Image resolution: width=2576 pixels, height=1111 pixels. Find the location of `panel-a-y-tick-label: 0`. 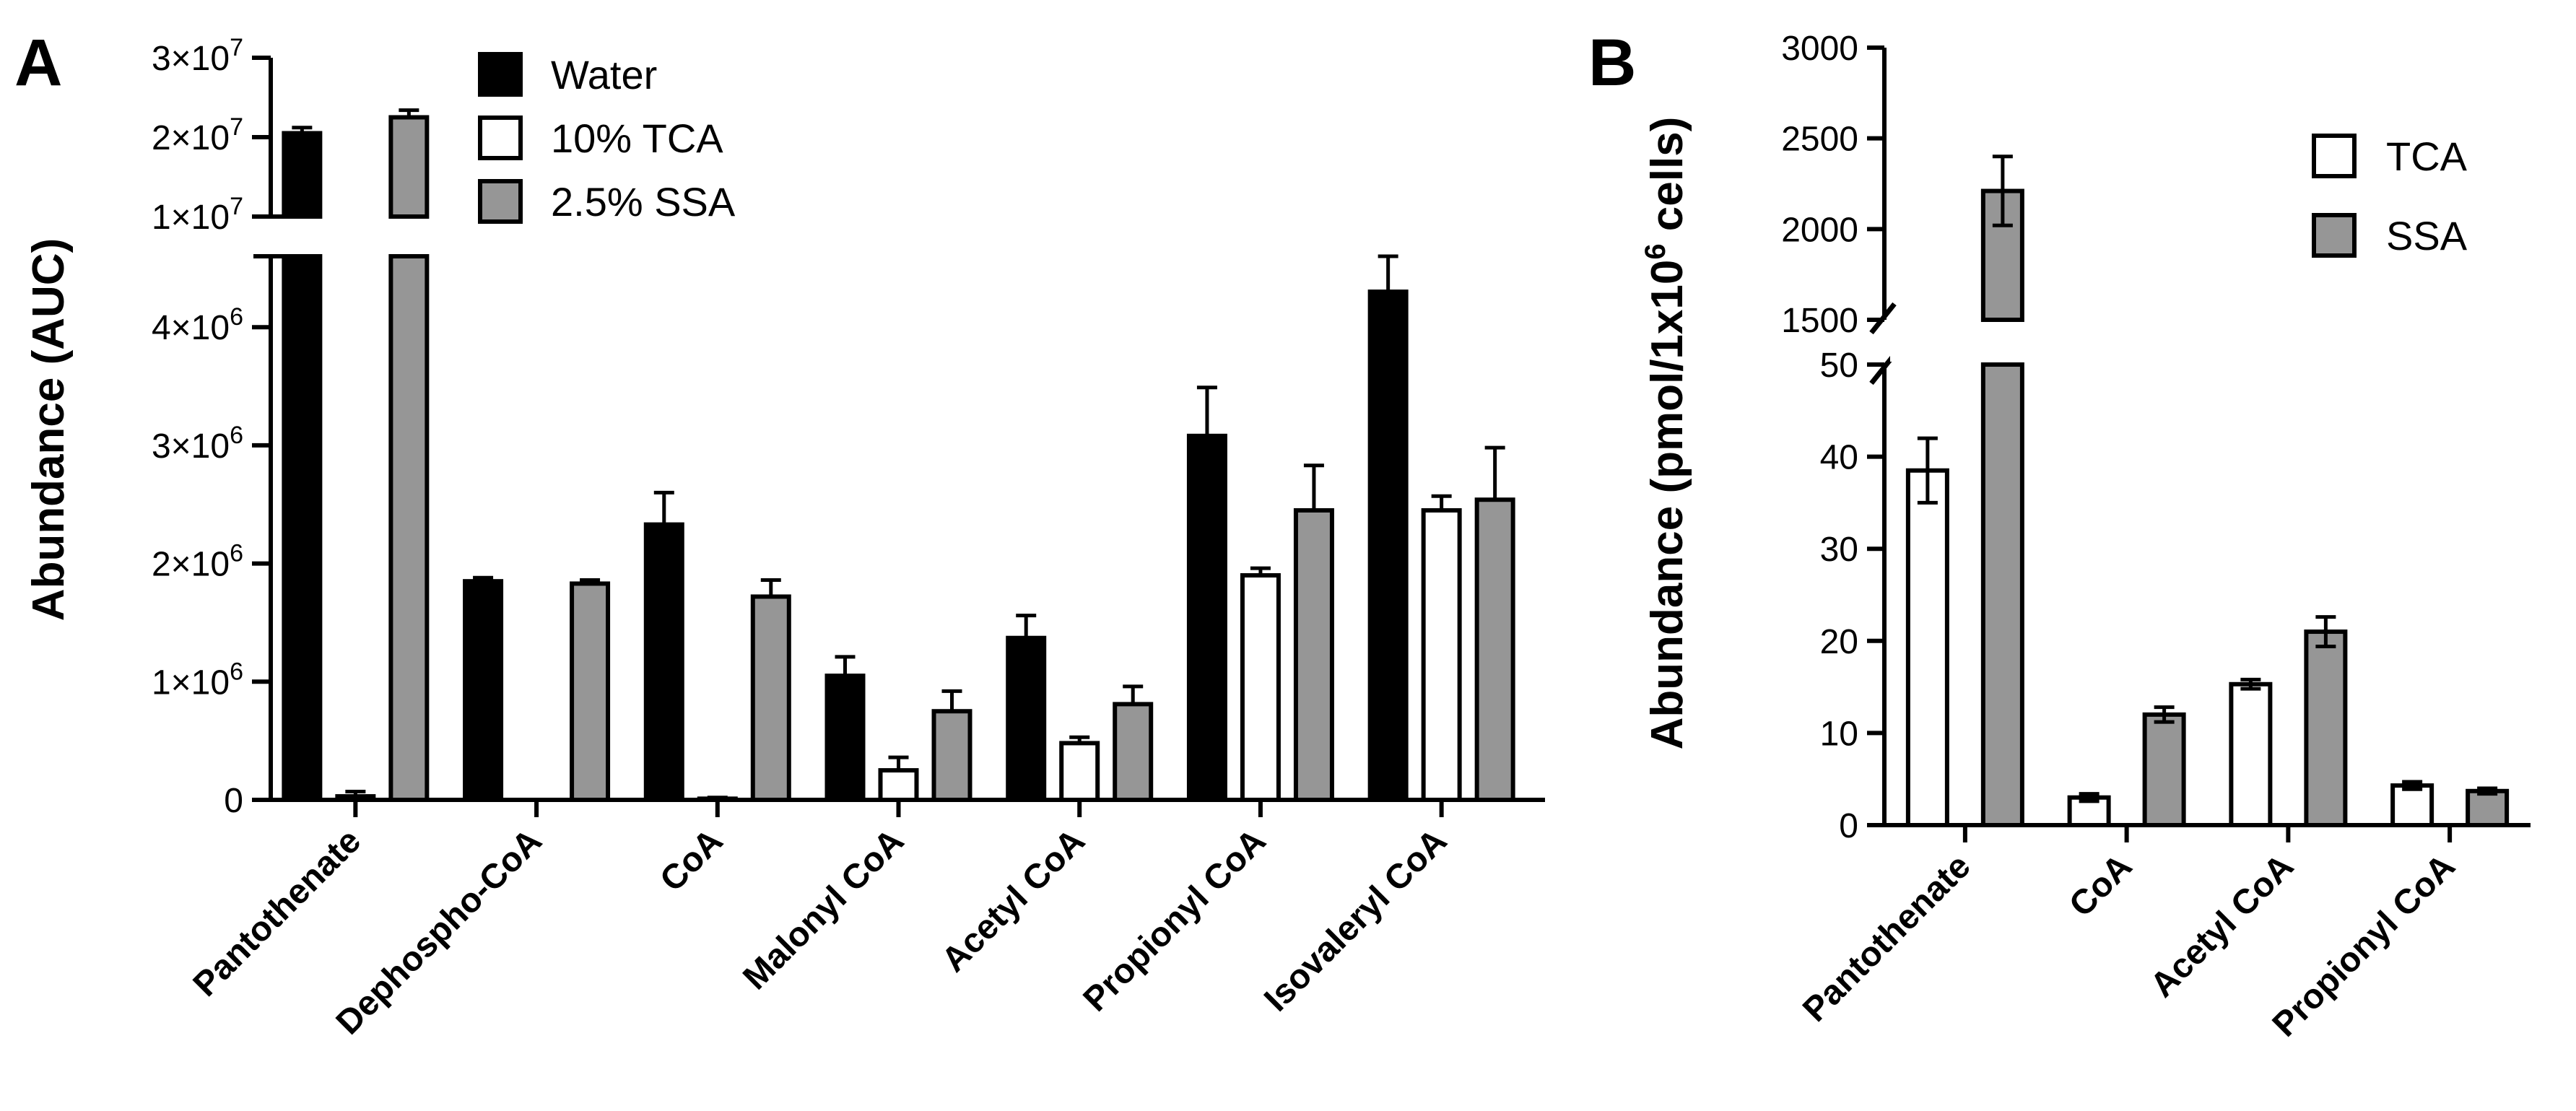

panel-a-y-tick-label: 0 is located at coordinates (233, 801).